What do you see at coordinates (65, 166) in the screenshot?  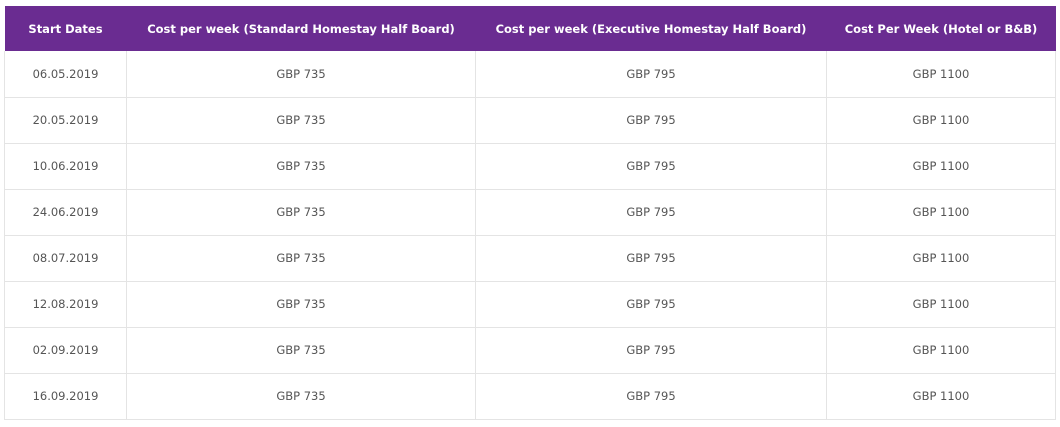 I see `start-date-cell: 10.06.2019` at bounding box center [65, 166].